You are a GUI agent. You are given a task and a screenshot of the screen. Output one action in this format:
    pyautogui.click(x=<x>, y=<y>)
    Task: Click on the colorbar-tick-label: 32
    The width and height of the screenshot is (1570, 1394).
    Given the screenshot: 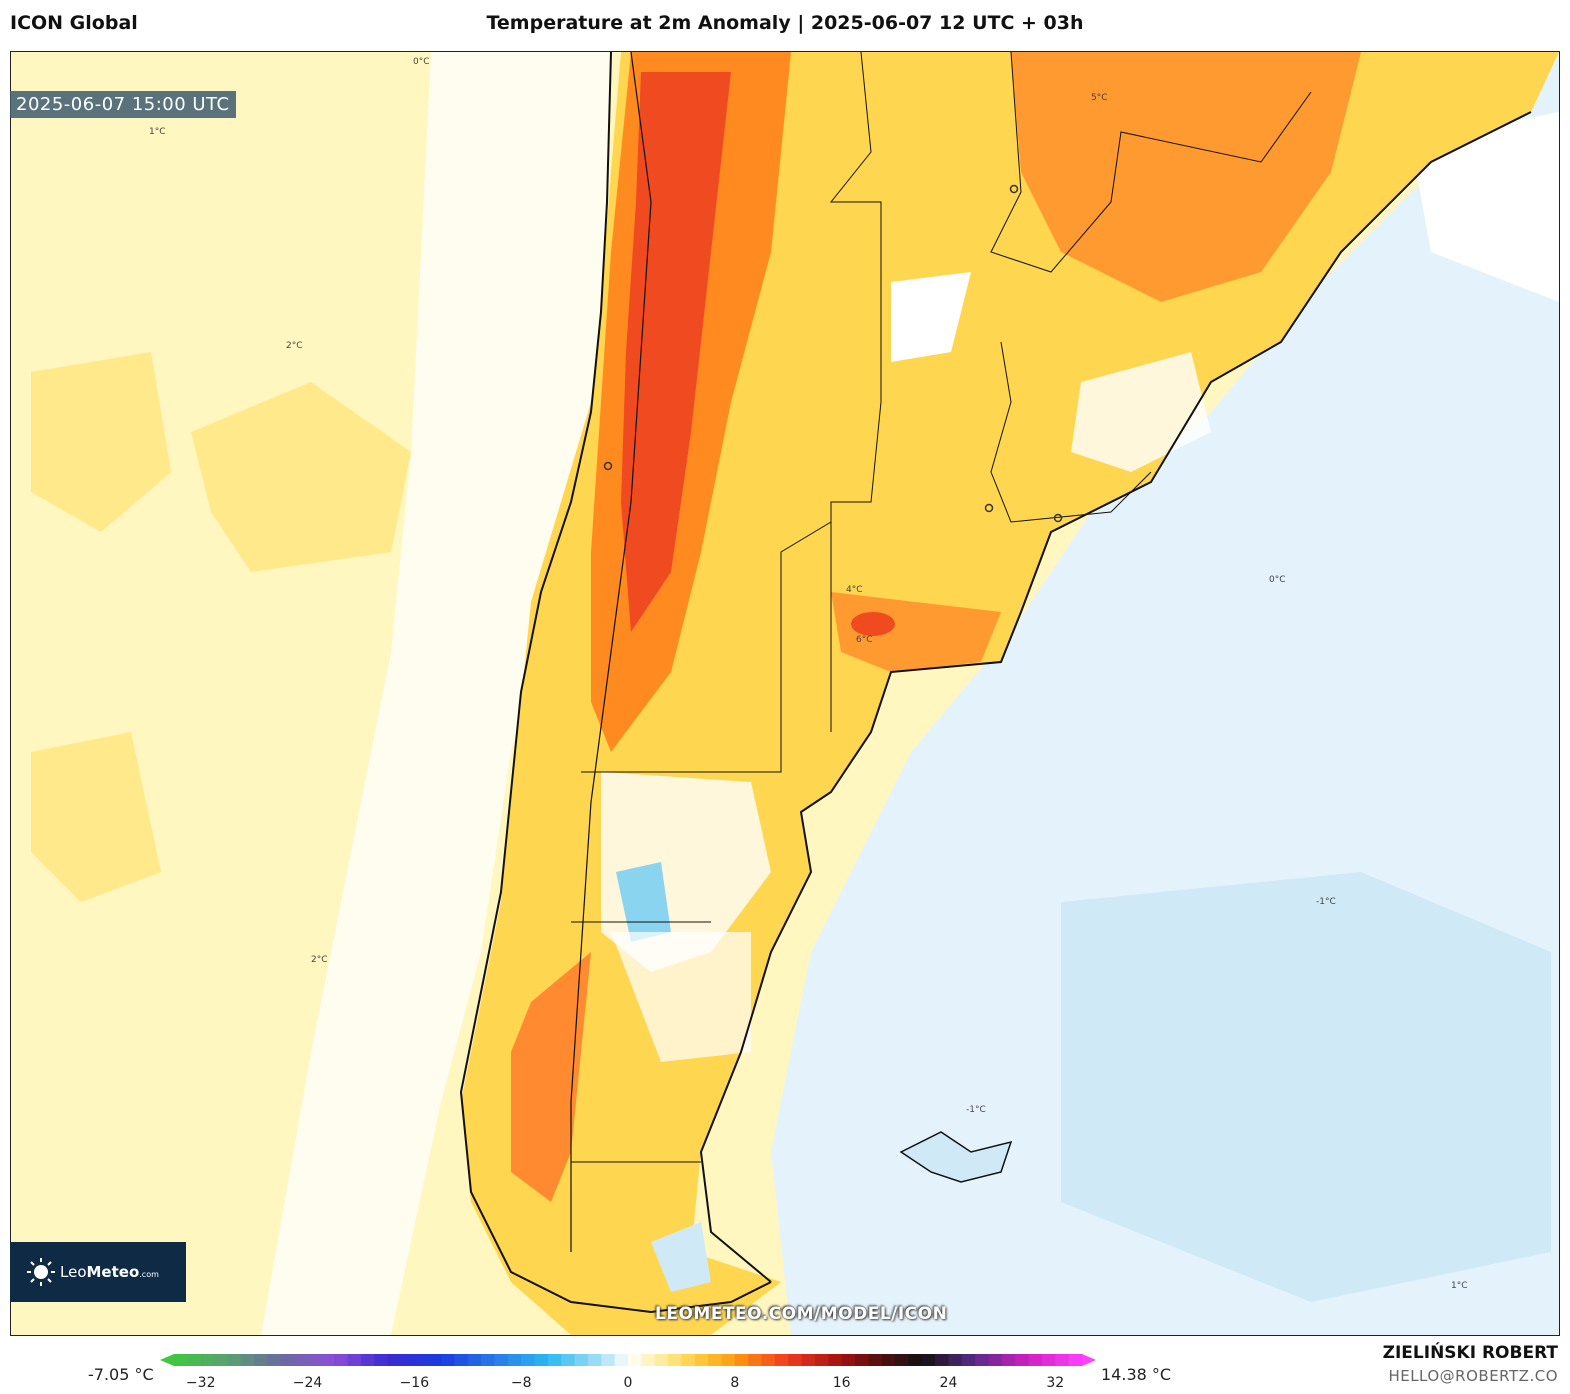 What is the action you would take?
    pyautogui.click(x=1055, y=1383)
    